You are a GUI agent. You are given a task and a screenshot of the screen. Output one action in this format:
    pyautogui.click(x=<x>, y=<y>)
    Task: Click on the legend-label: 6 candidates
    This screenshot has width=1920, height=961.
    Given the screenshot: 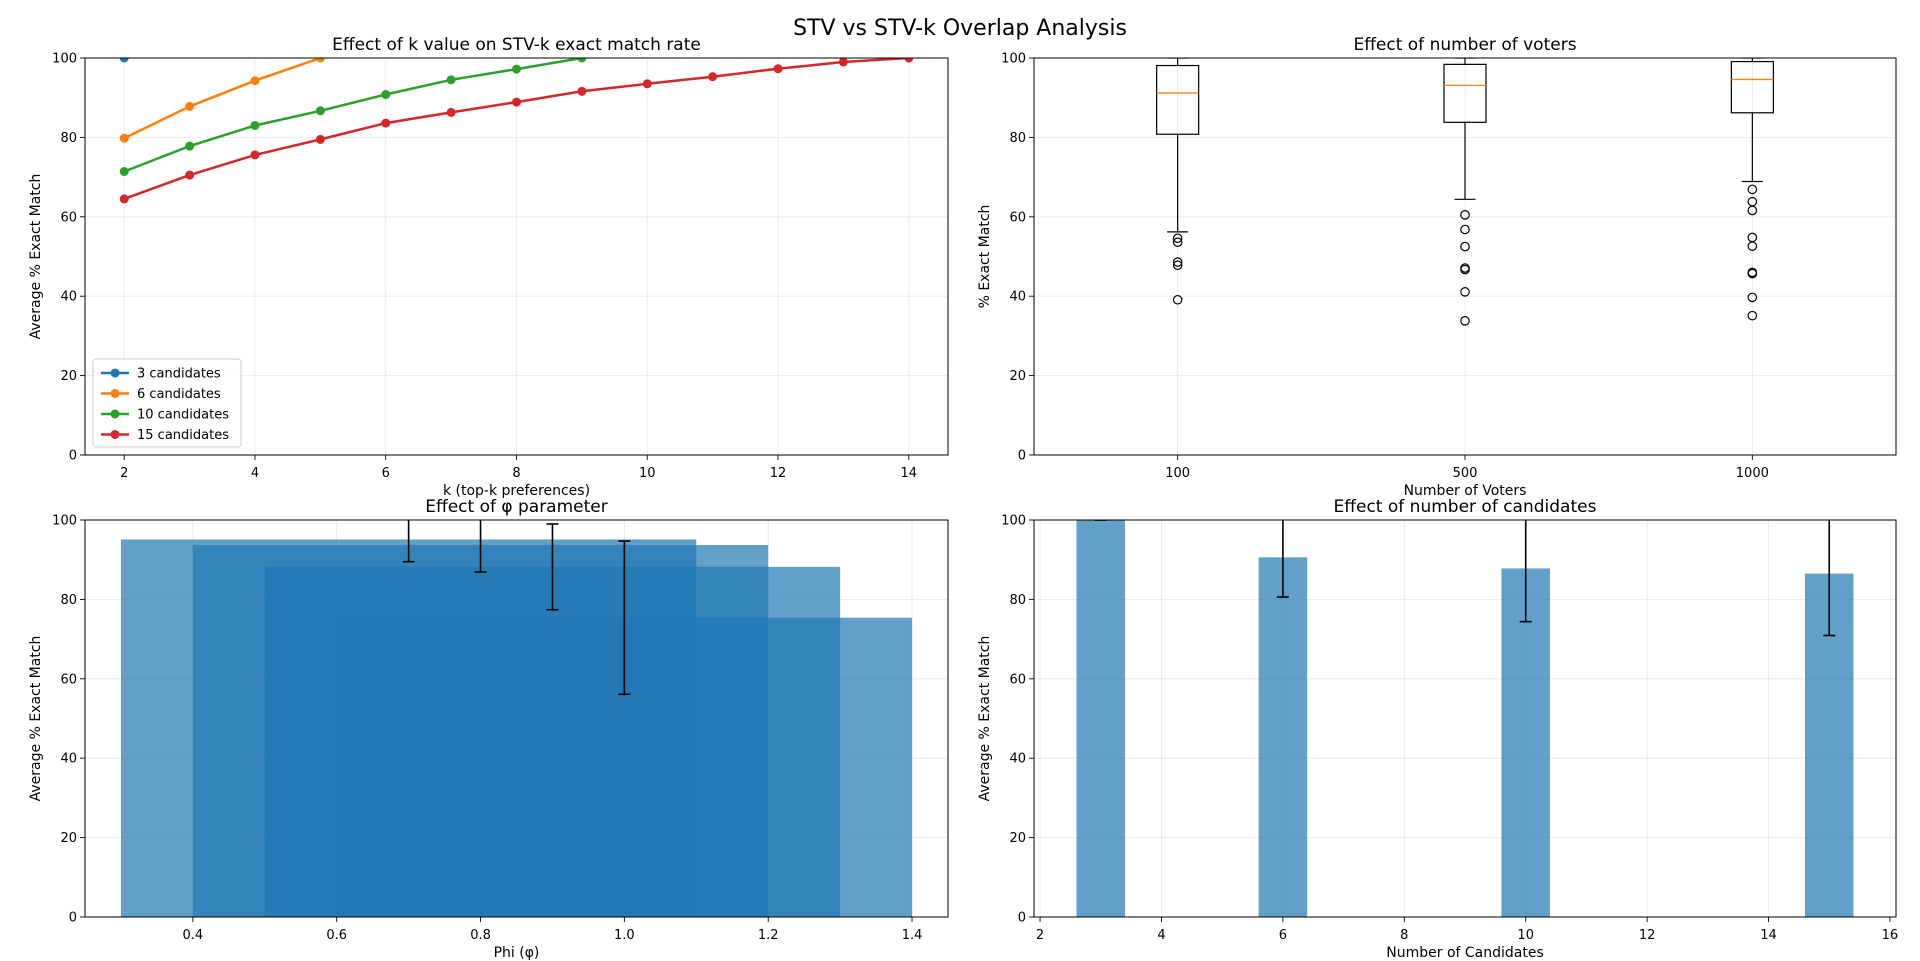 What is the action you would take?
    pyautogui.click(x=179, y=394)
    